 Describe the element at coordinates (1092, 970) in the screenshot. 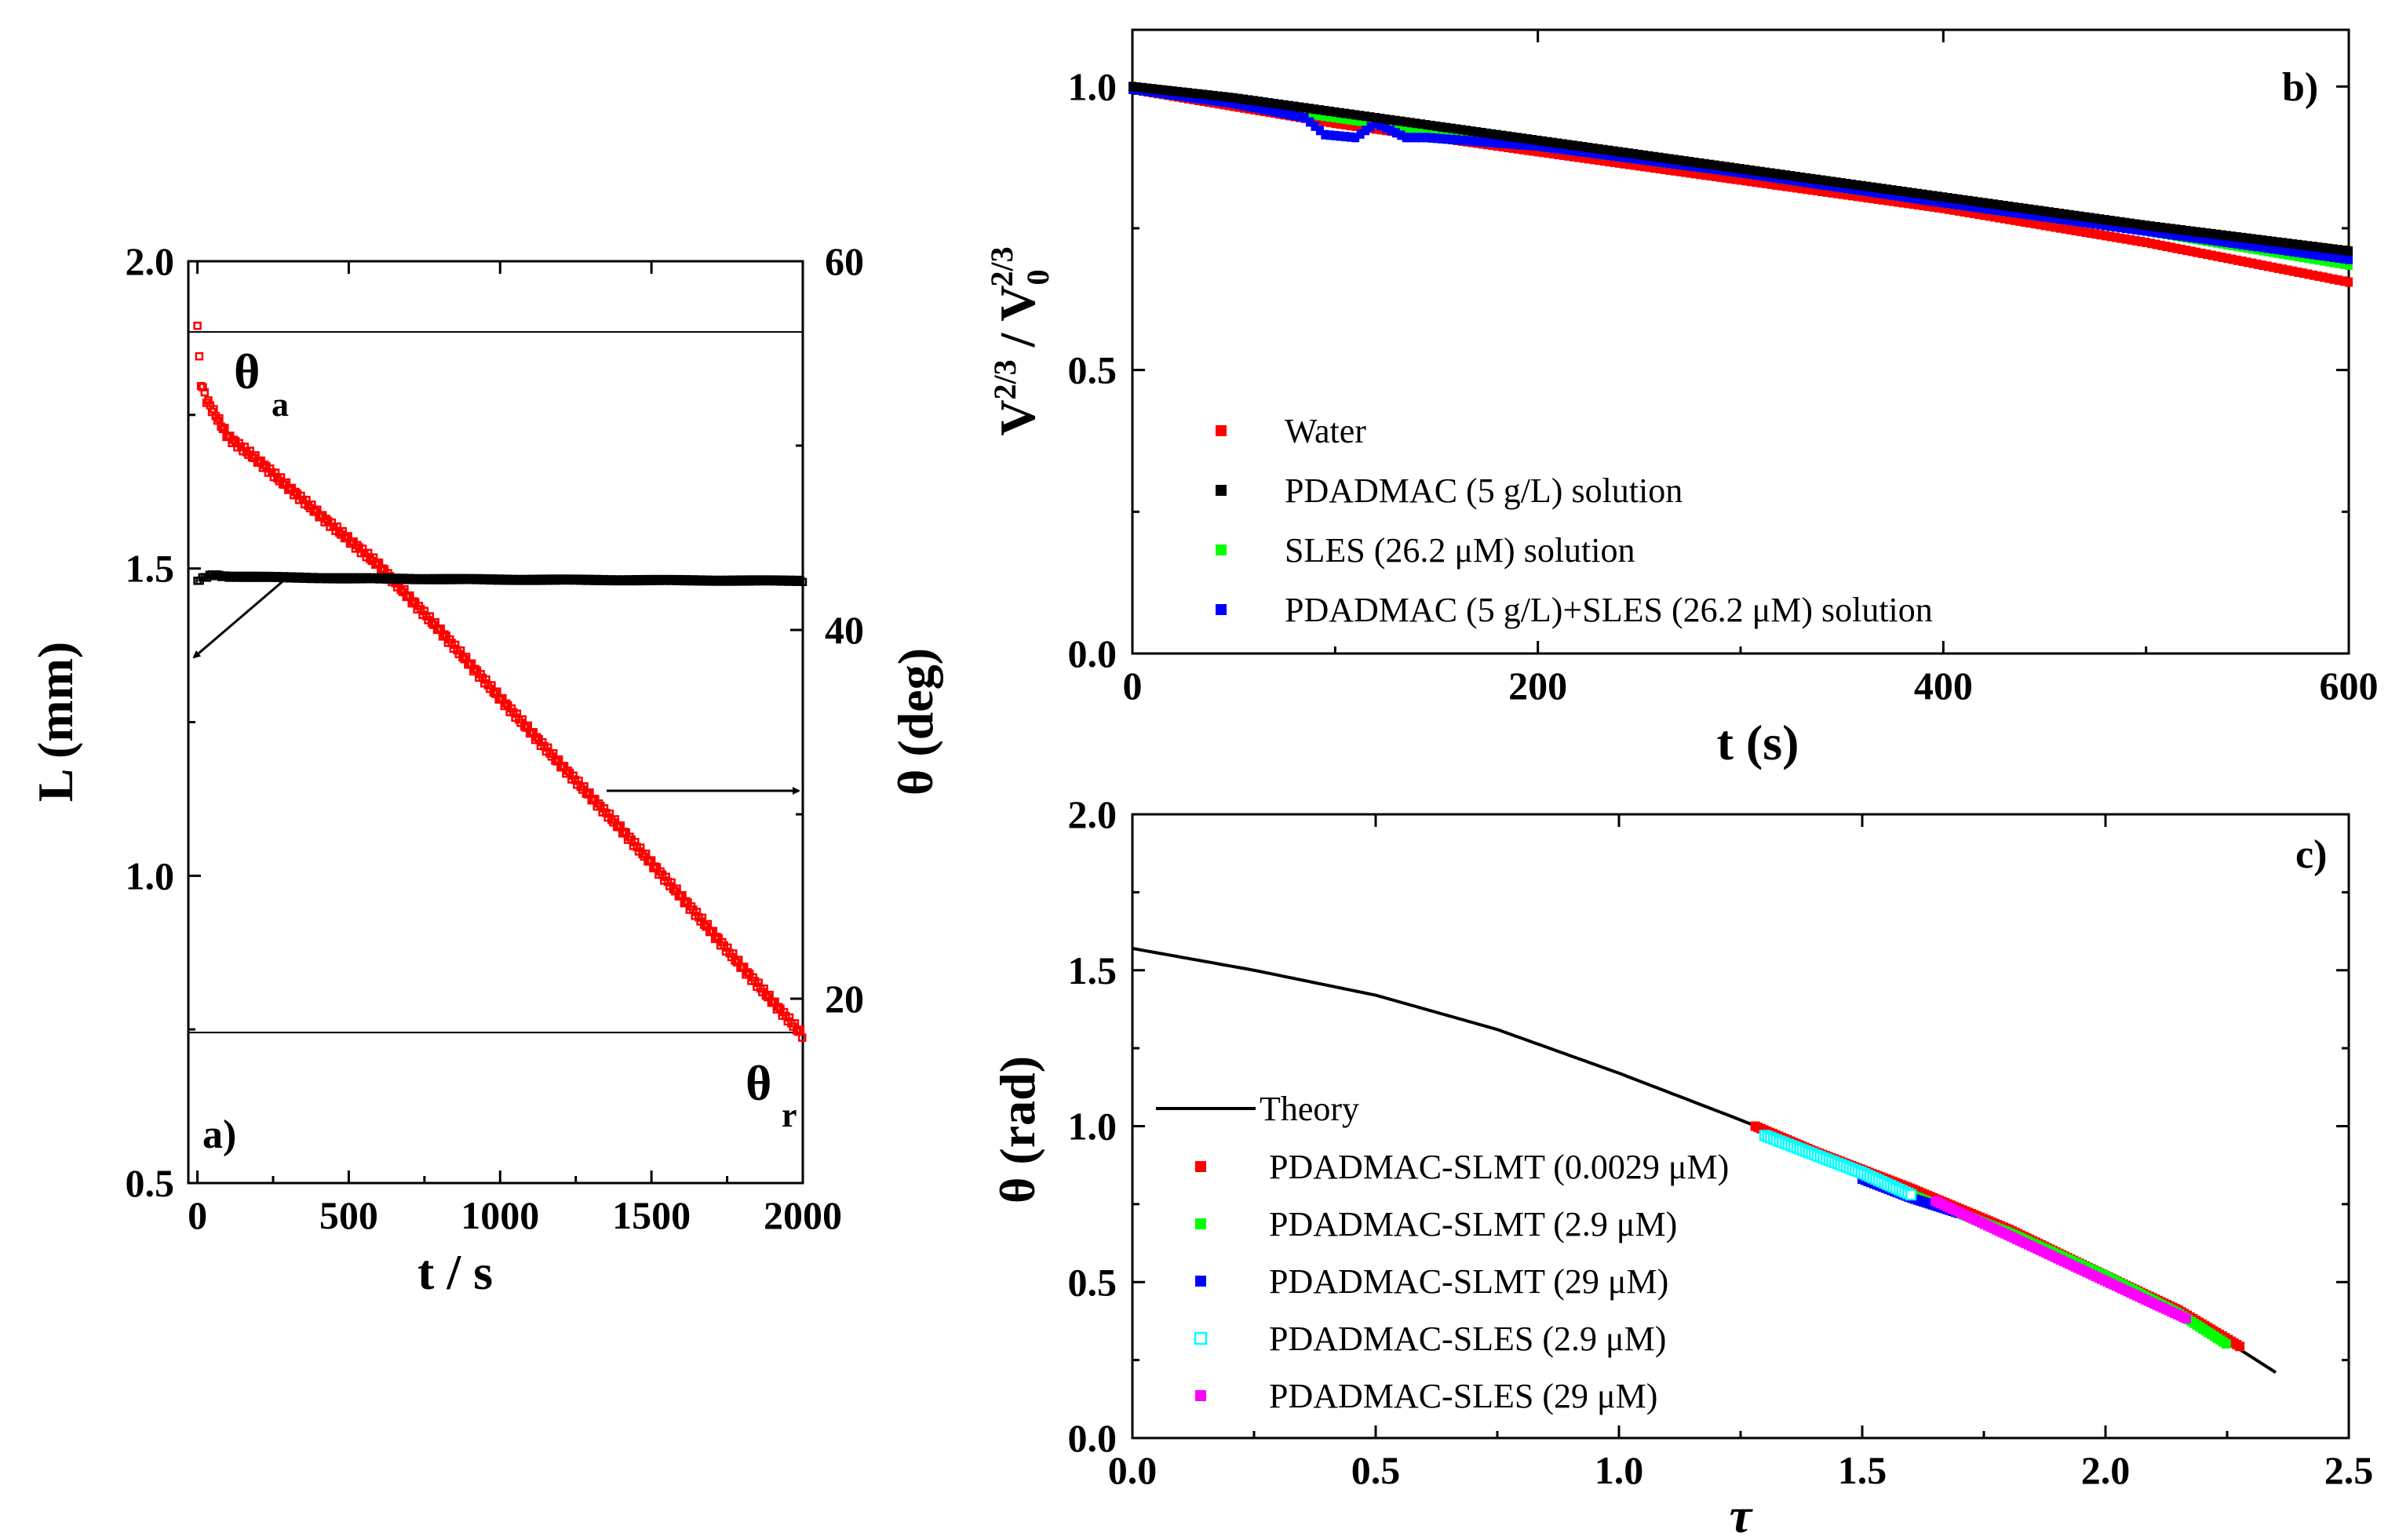

I see `y-tick-label: 1.5` at that location.